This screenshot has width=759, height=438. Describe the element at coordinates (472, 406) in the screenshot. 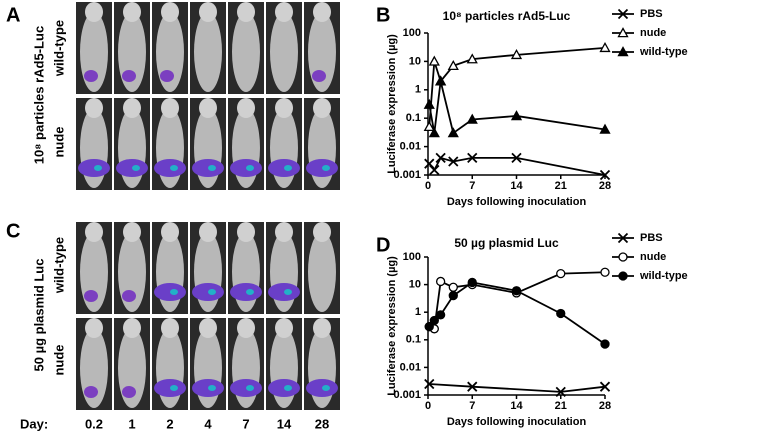

I see `x-tick-label: 7` at that location.